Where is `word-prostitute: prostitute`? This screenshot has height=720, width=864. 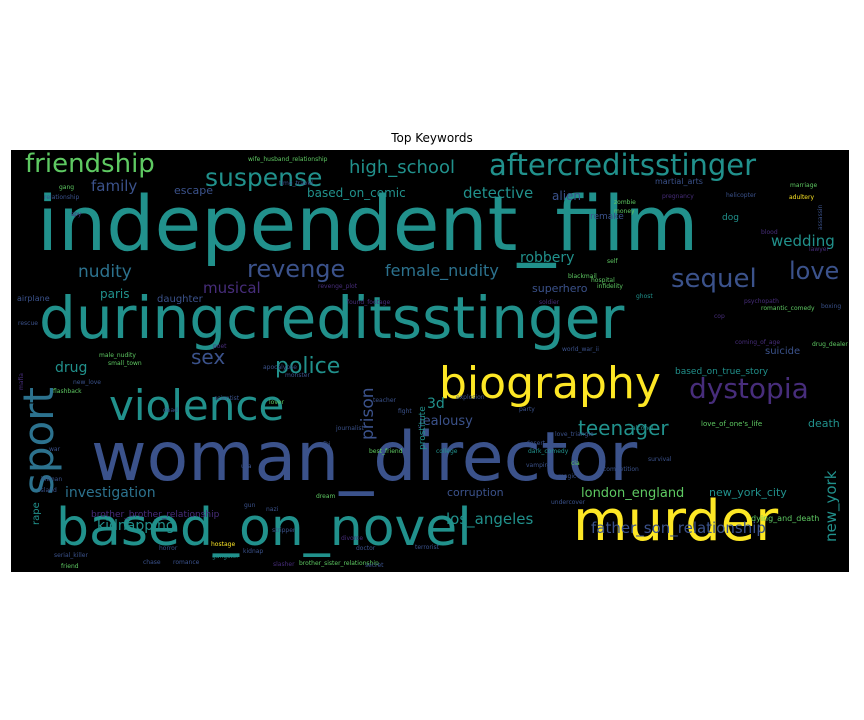 word-prostitute: prostitute is located at coordinates (423, 428).